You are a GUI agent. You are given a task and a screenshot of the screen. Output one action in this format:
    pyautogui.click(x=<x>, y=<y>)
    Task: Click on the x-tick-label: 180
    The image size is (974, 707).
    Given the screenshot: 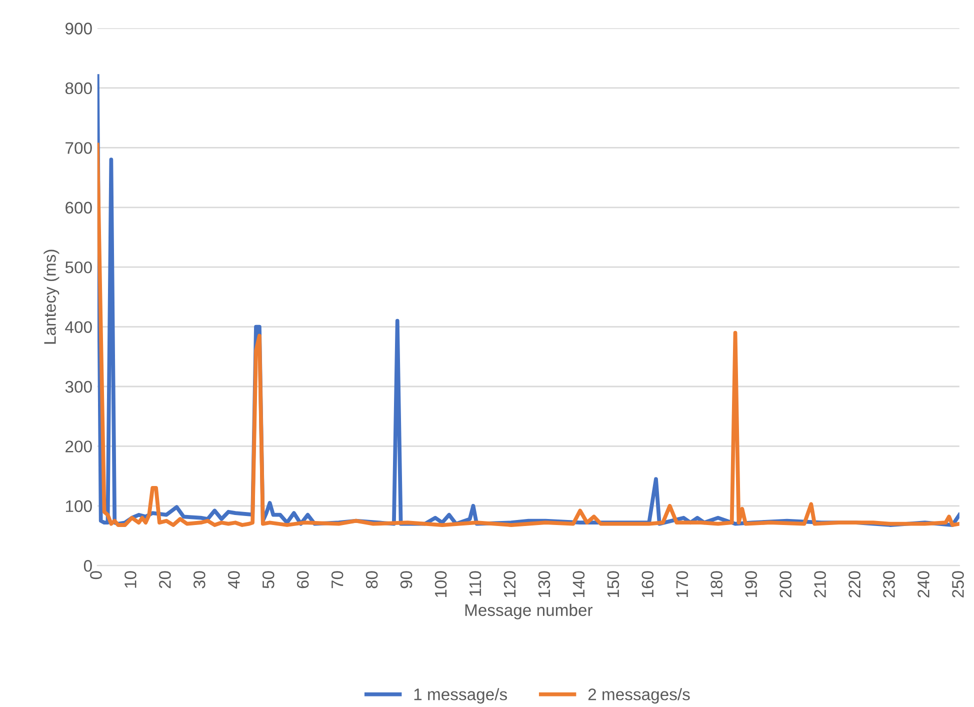 What is the action you would take?
    pyautogui.click(x=716, y=584)
    